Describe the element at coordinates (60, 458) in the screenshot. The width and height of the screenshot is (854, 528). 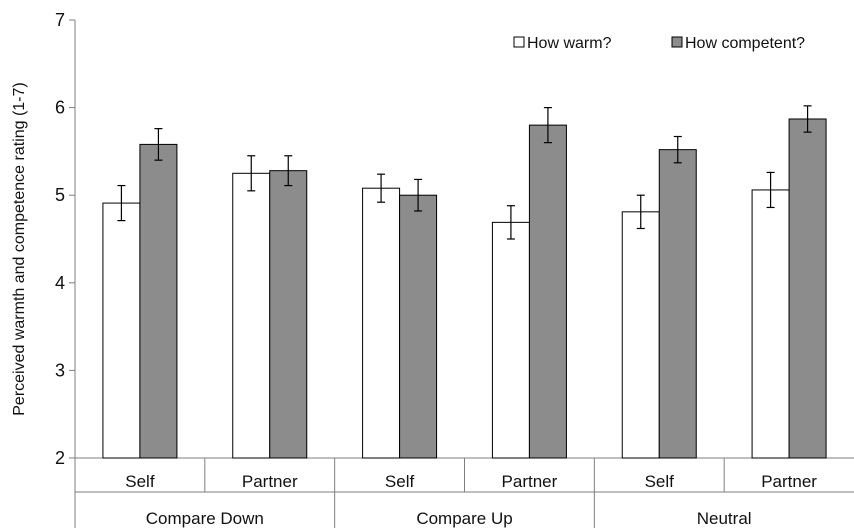
I see `y-tick-label: 2` at that location.